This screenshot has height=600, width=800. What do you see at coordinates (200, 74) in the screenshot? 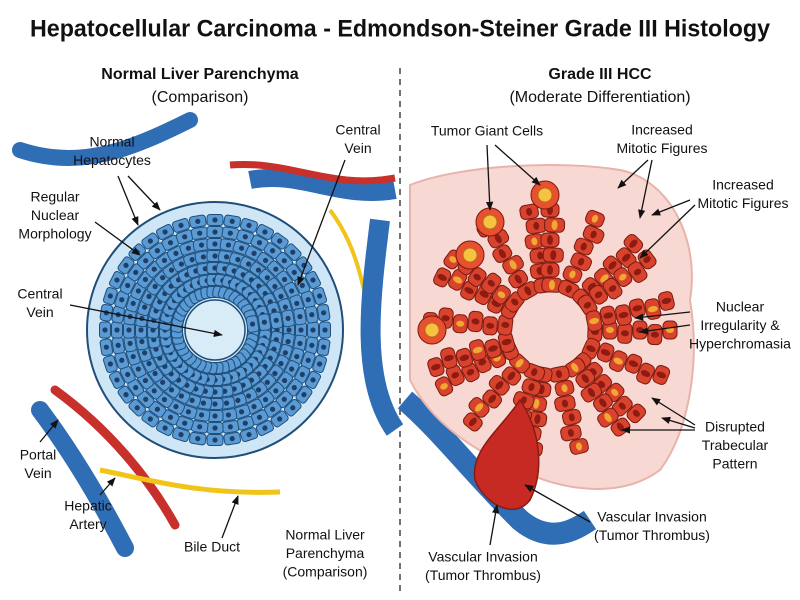
I see `left-heading: Normal Liver Parenchyma` at bounding box center [200, 74].